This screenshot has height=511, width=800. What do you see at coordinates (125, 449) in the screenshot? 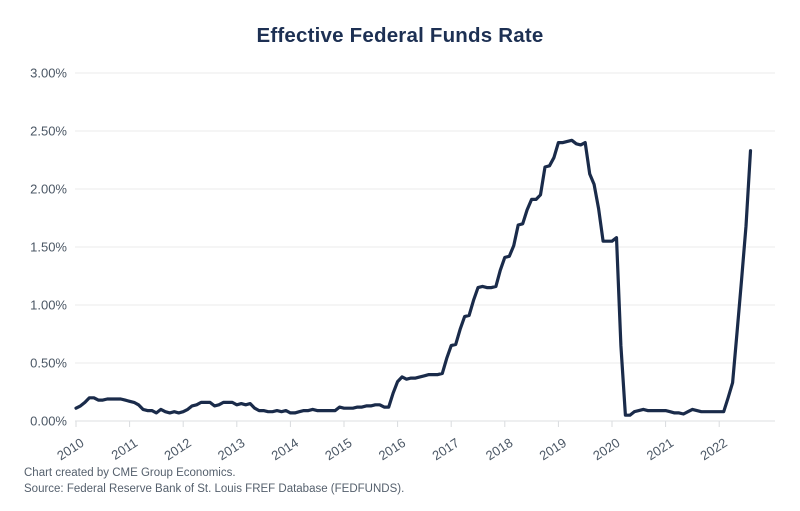
I see `x-axis-label: 2011` at bounding box center [125, 449].